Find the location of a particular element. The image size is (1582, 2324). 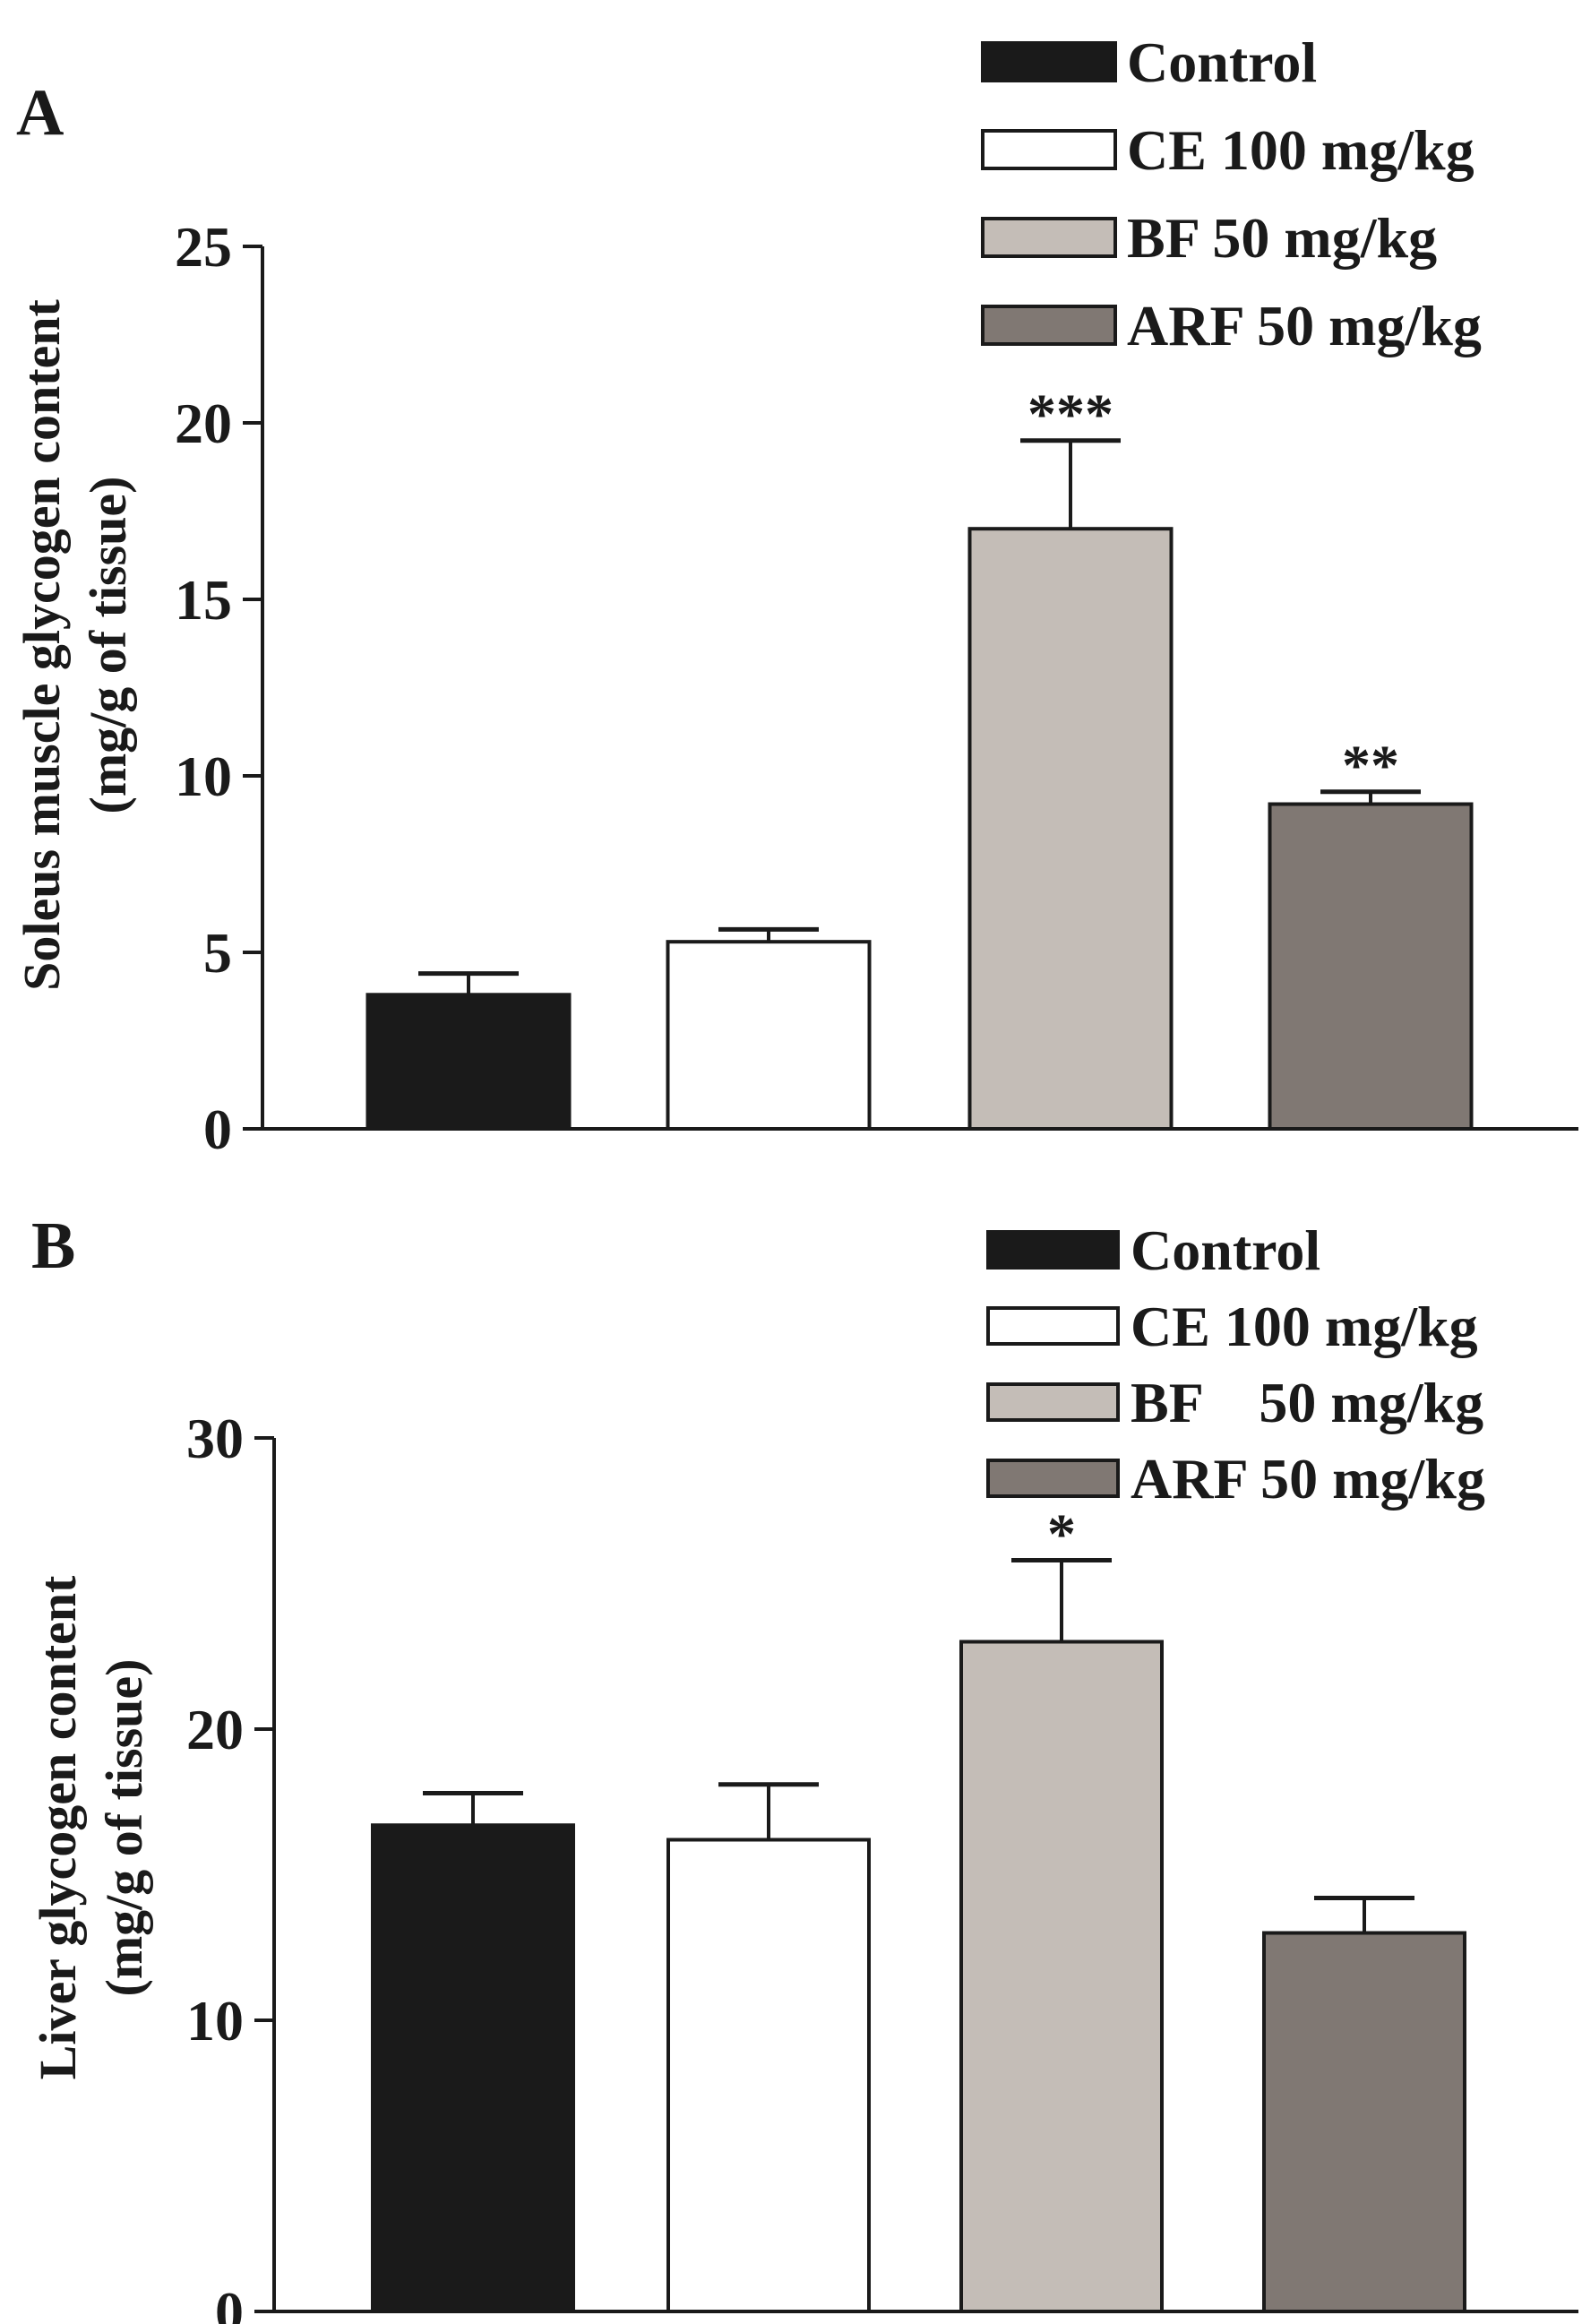

panel-a-y-axis-title-line1: Soleus muscle glycogen content is located at coordinates (42, 644).